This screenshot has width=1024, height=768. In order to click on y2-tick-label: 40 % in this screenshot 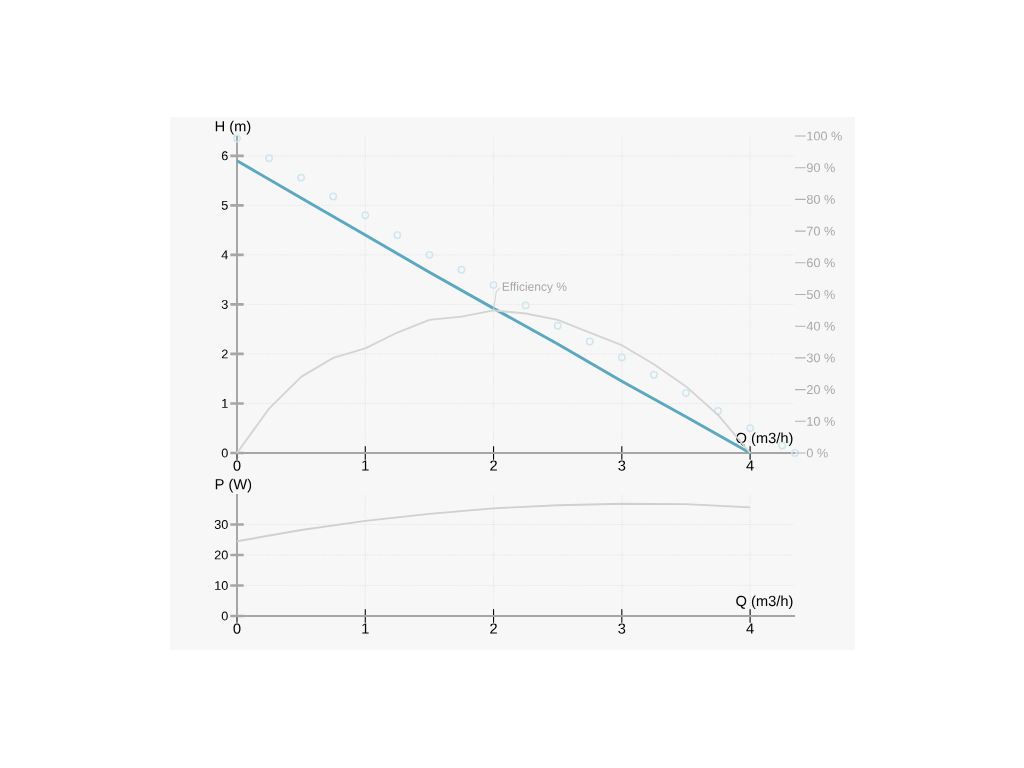, I will do `click(820, 326)`.